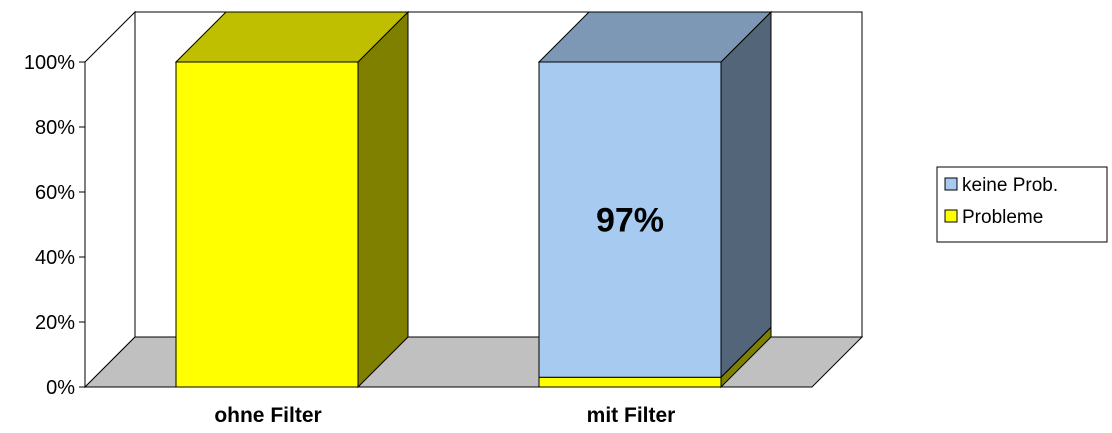  I want to click on data-labels: 97%, so click(630, 221).